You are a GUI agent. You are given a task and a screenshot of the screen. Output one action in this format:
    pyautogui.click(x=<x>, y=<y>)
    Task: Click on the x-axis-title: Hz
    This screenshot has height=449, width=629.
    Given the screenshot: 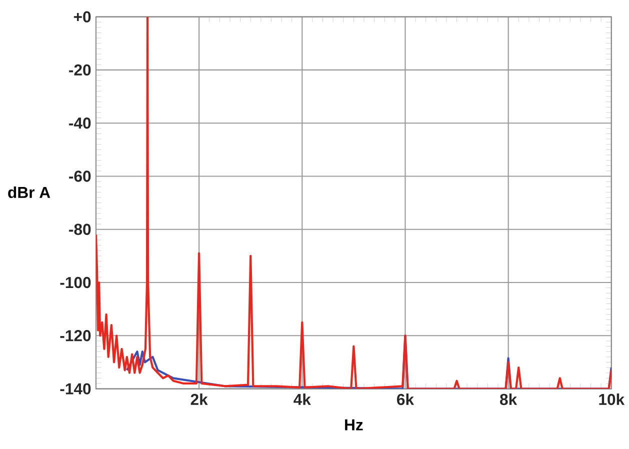 What is the action you would take?
    pyautogui.click(x=354, y=424)
    